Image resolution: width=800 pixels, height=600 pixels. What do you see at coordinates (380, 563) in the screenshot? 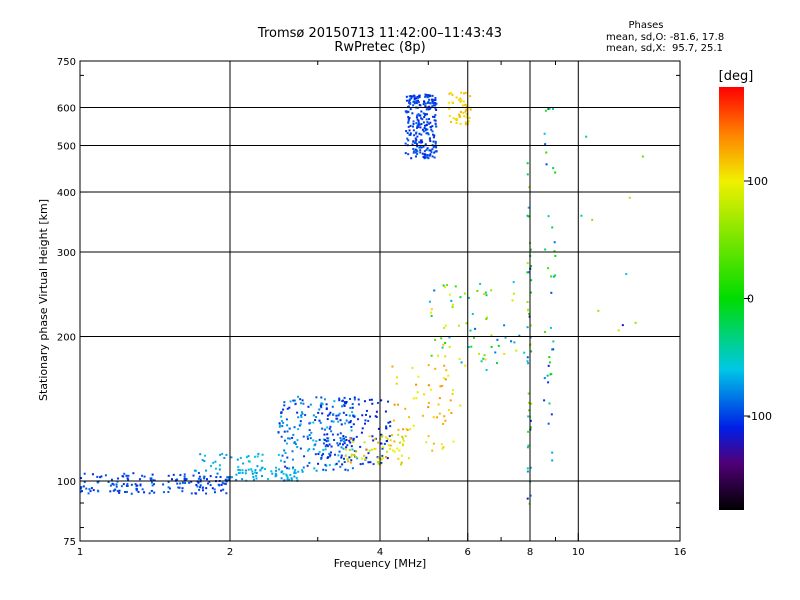
I see `x-axis-label: Frequency [MHz]` at bounding box center [380, 563].